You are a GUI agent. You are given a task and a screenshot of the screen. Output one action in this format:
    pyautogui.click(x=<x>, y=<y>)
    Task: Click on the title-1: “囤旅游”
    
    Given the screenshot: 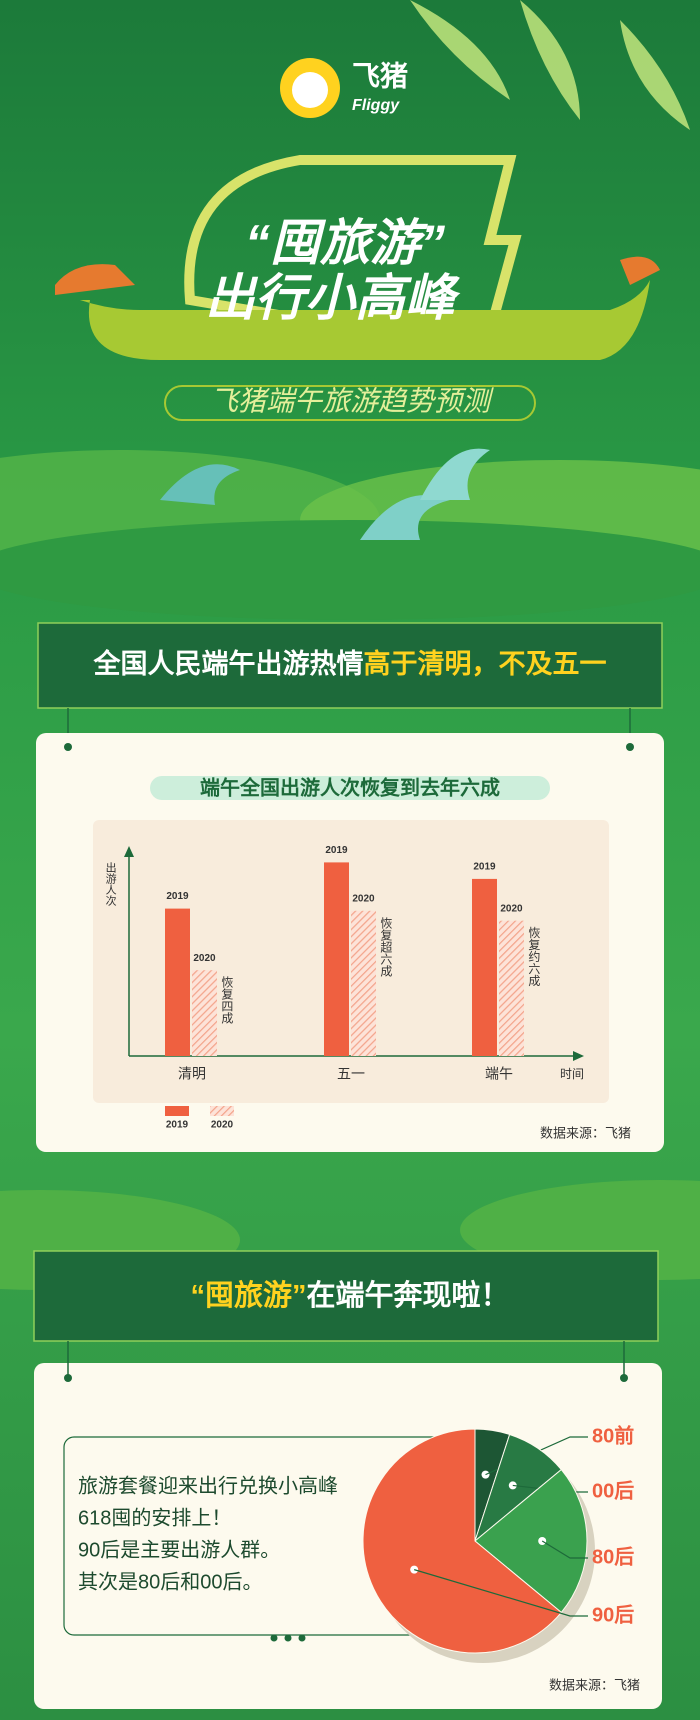 What is the action you would take?
    pyautogui.click(x=345, y=243)
    